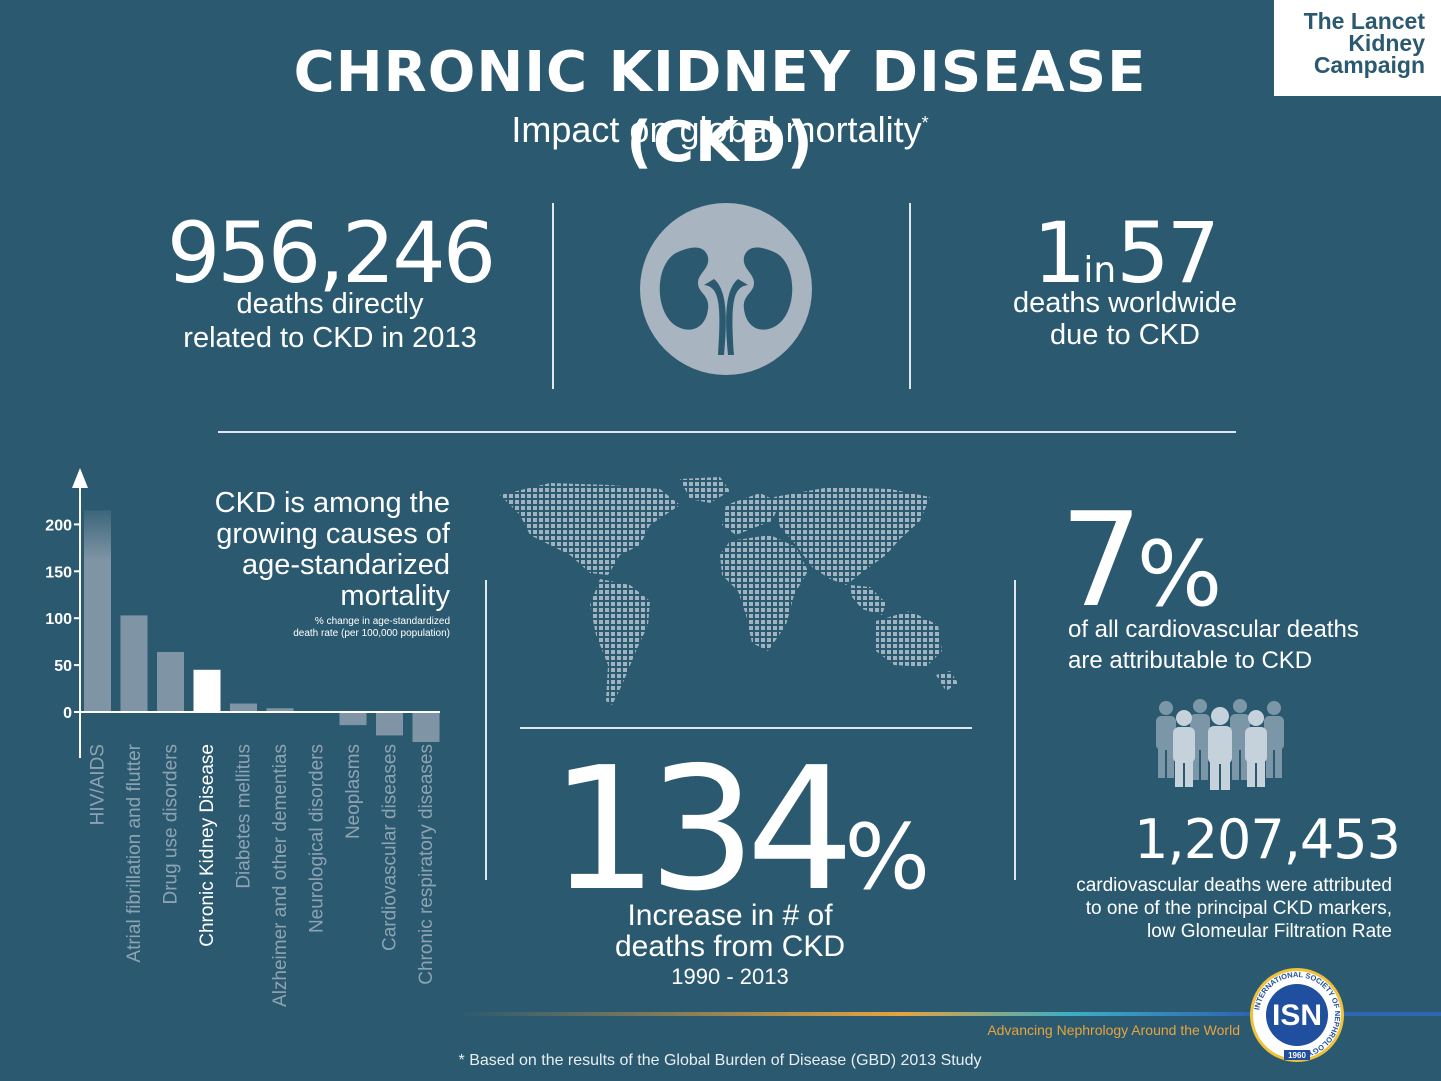 The image size is (1441, 1081). Describe the element at coordinates (426, 864) in the screenshot. I see `category-label: Chronic respiratory diseases` at that location.